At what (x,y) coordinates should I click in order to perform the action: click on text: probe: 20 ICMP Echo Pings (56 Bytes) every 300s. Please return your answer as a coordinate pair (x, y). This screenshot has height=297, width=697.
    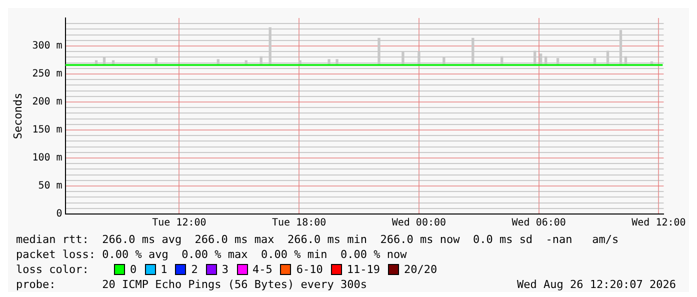
    Looking at the image, I should click on (191, 284).